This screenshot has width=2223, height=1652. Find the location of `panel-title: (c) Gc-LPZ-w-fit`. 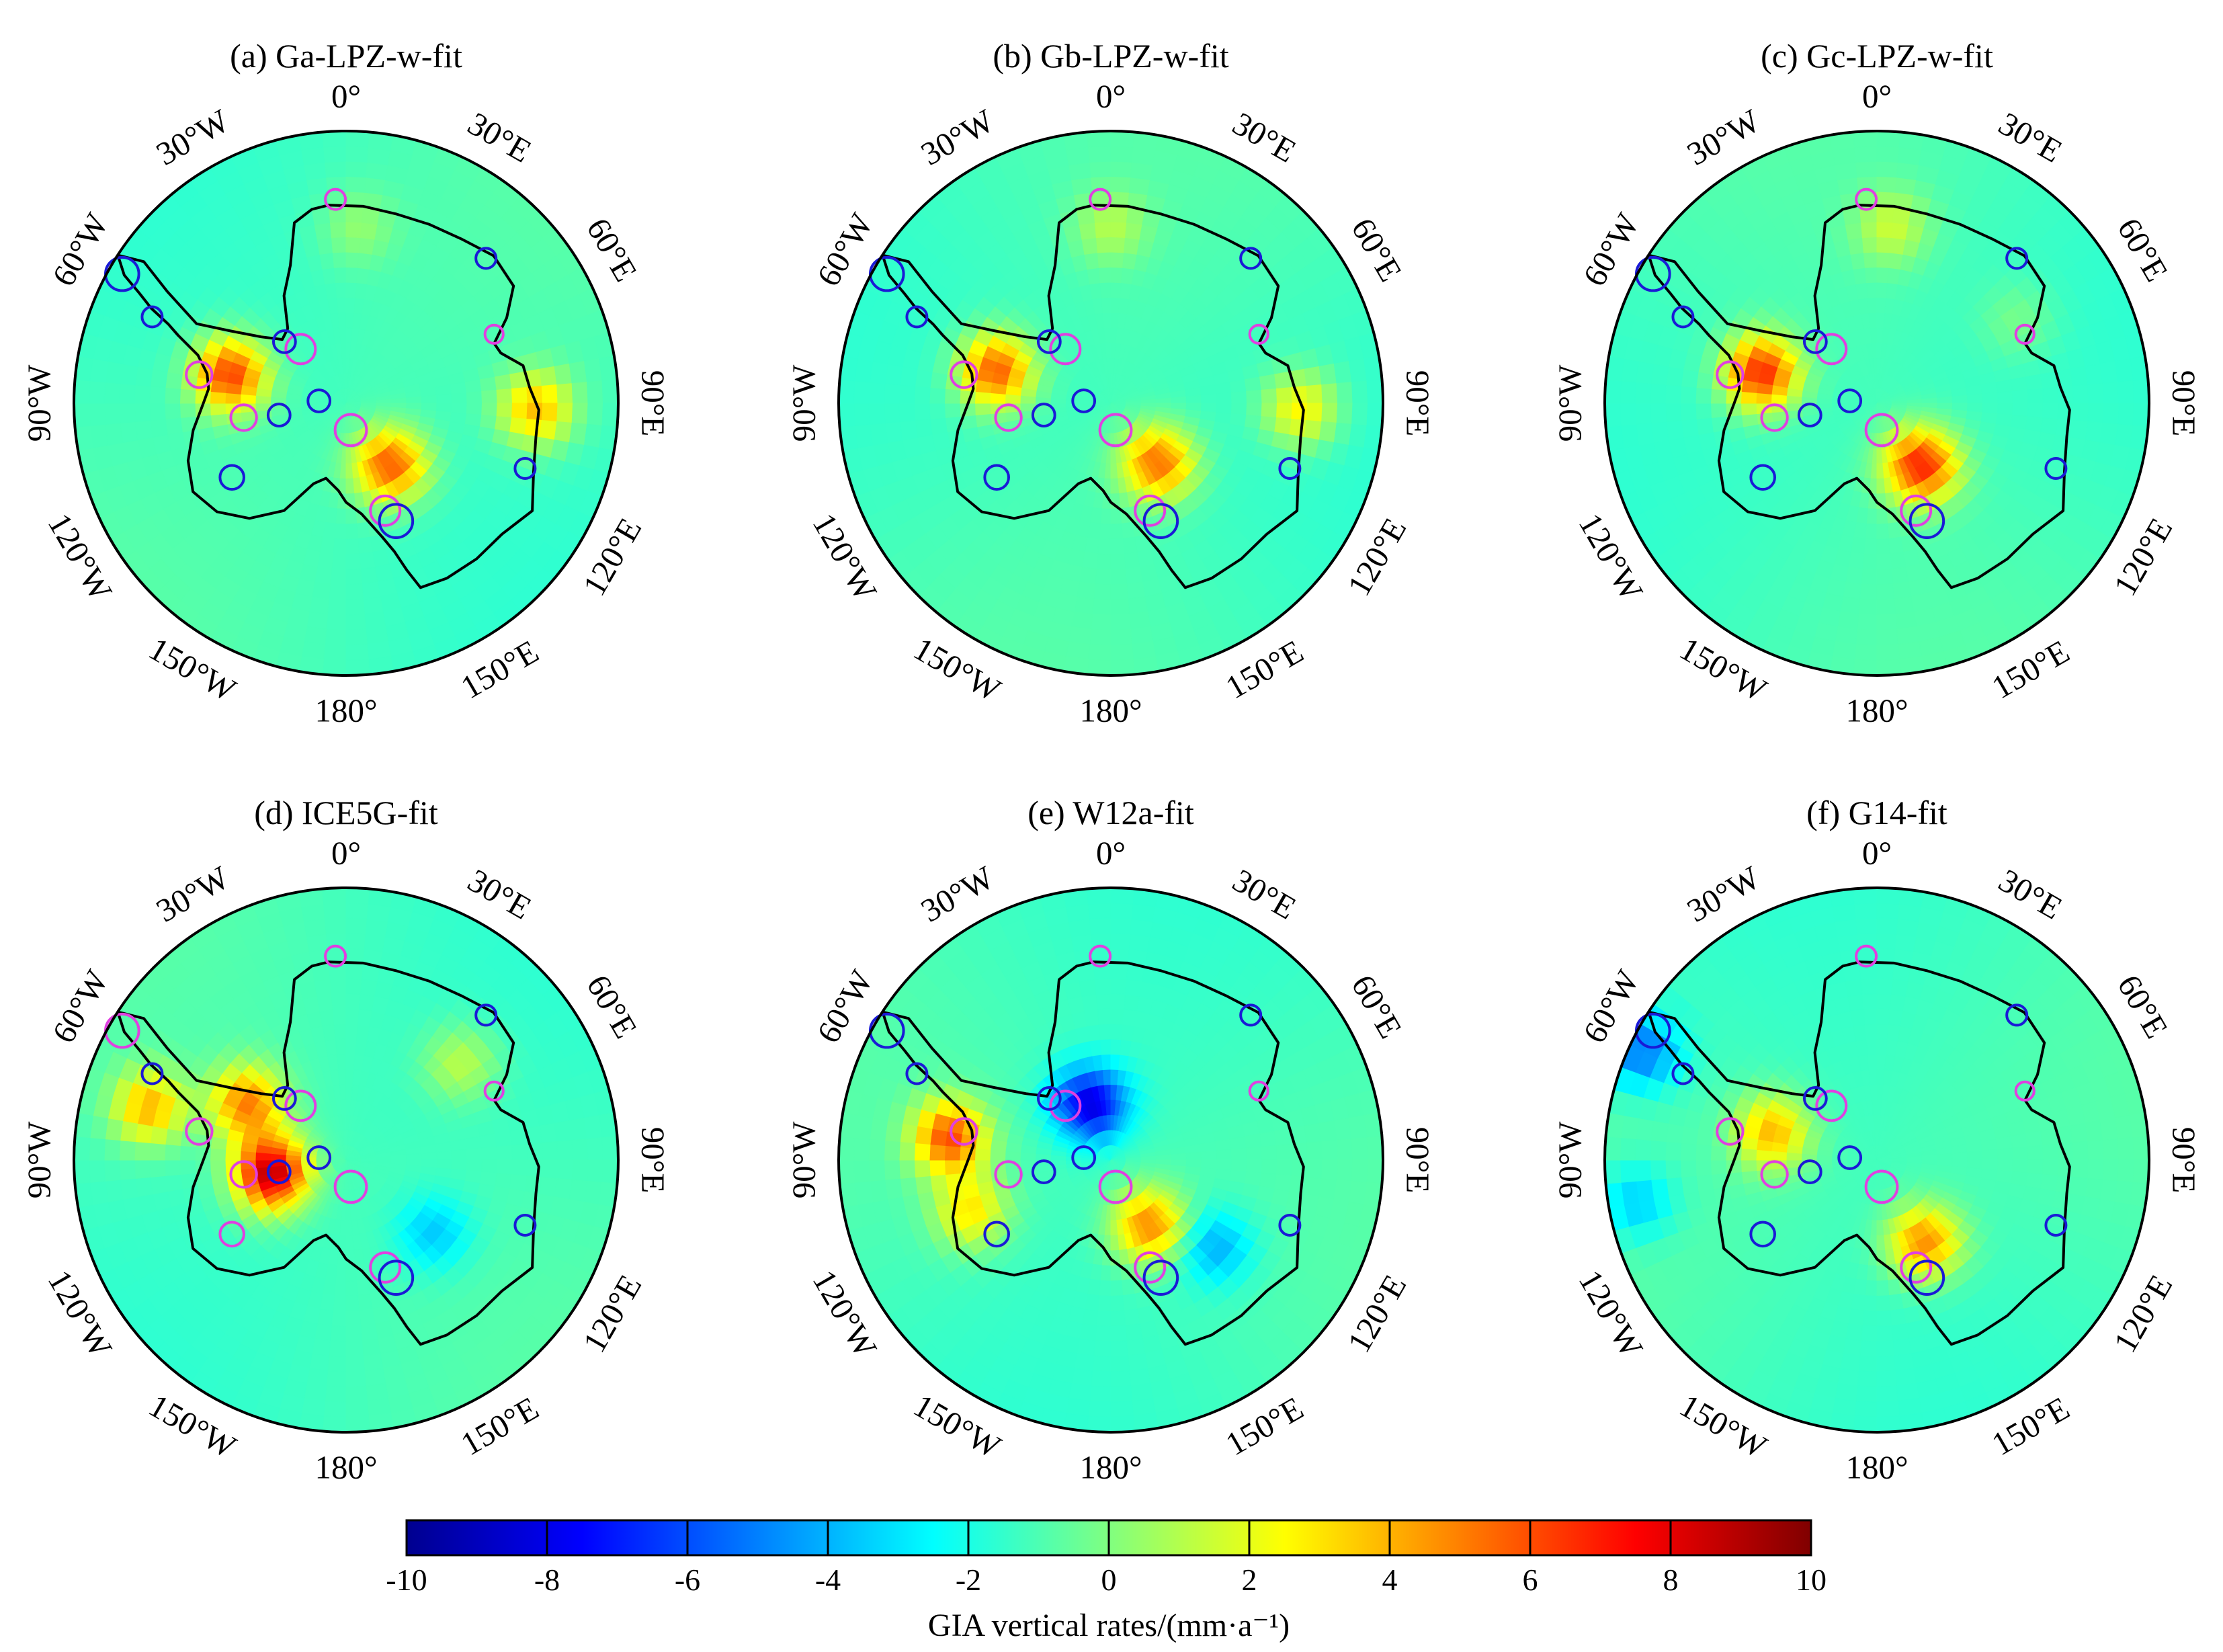

panel-title: (c) Gc-LPZ-w-fit is located at coordinates (1877, 56).